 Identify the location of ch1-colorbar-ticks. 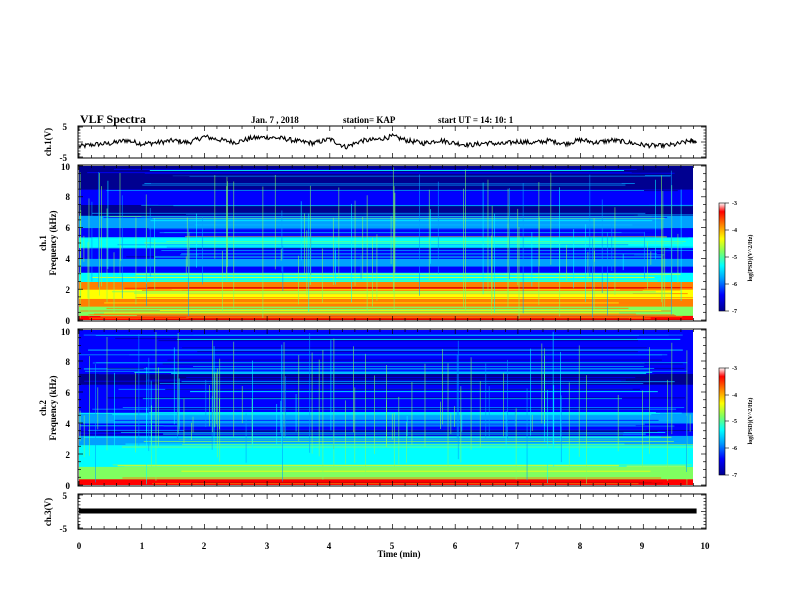
(727, 257).